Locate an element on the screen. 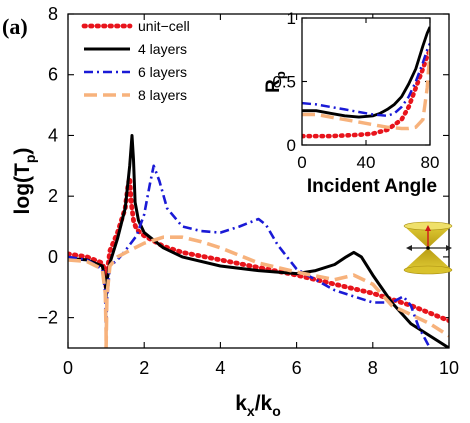 The height and width of the screenshot is (423, 470). legend-label: unit−cell is located at coordinates (164, 26).